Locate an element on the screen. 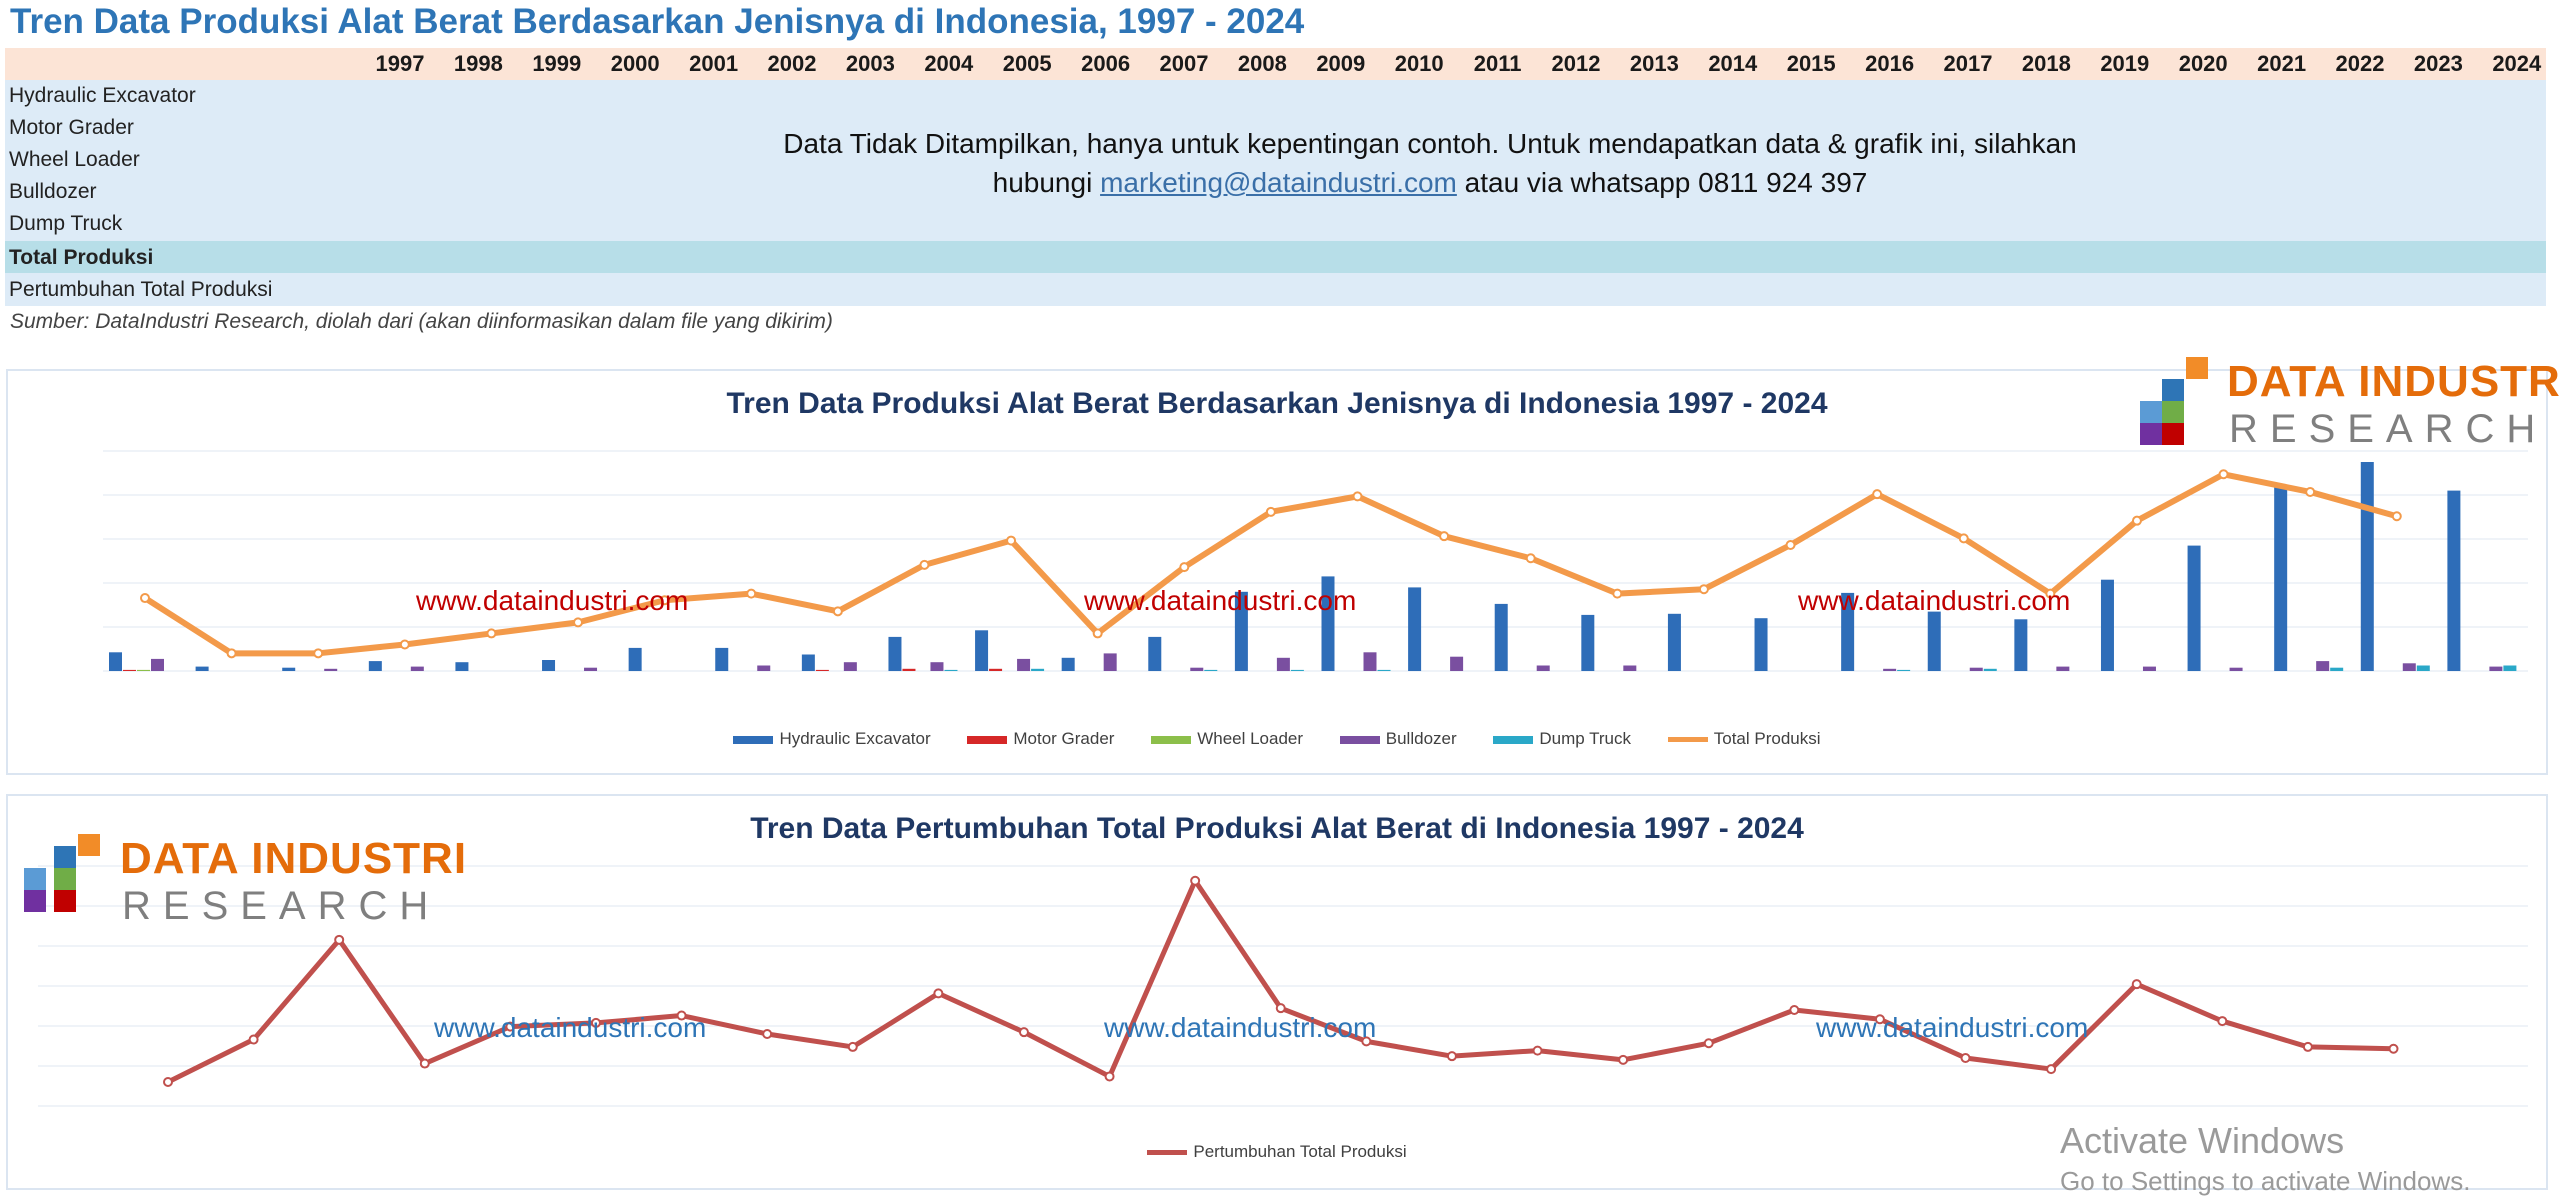 The width and height of the screenshot is (2560, 1197). legend-label: Dump Truck is located at coordinates (1585, 738).